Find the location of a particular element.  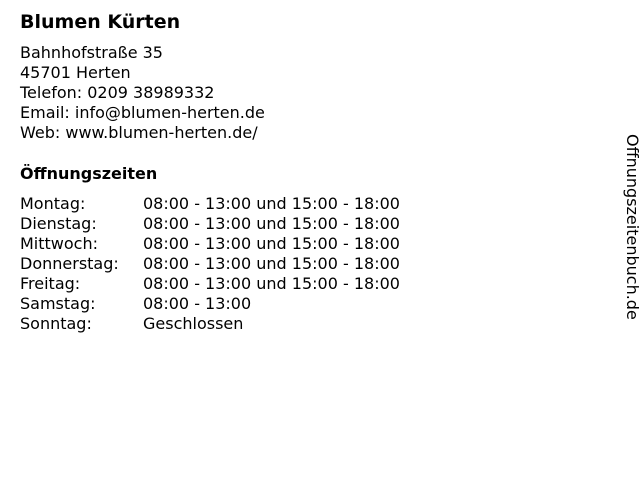

website: Web: www.blumen-herten.de/ is located at coordinates (139, 132).